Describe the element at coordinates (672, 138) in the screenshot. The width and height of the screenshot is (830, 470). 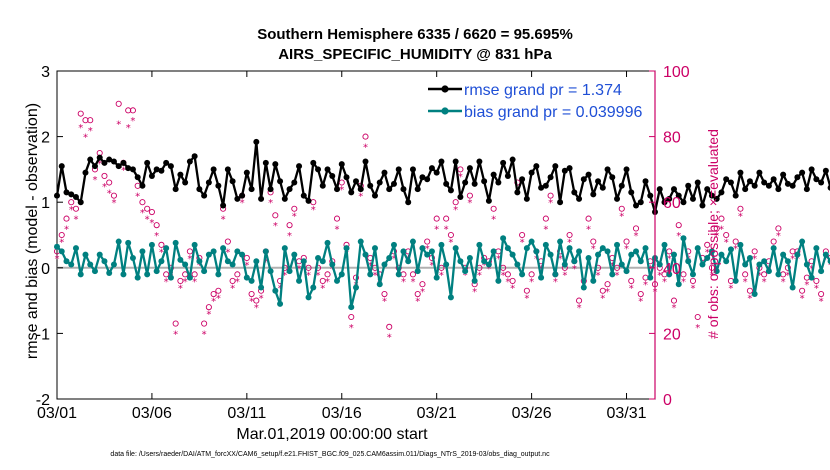
I see `y2-tick-label: 80` at that location.